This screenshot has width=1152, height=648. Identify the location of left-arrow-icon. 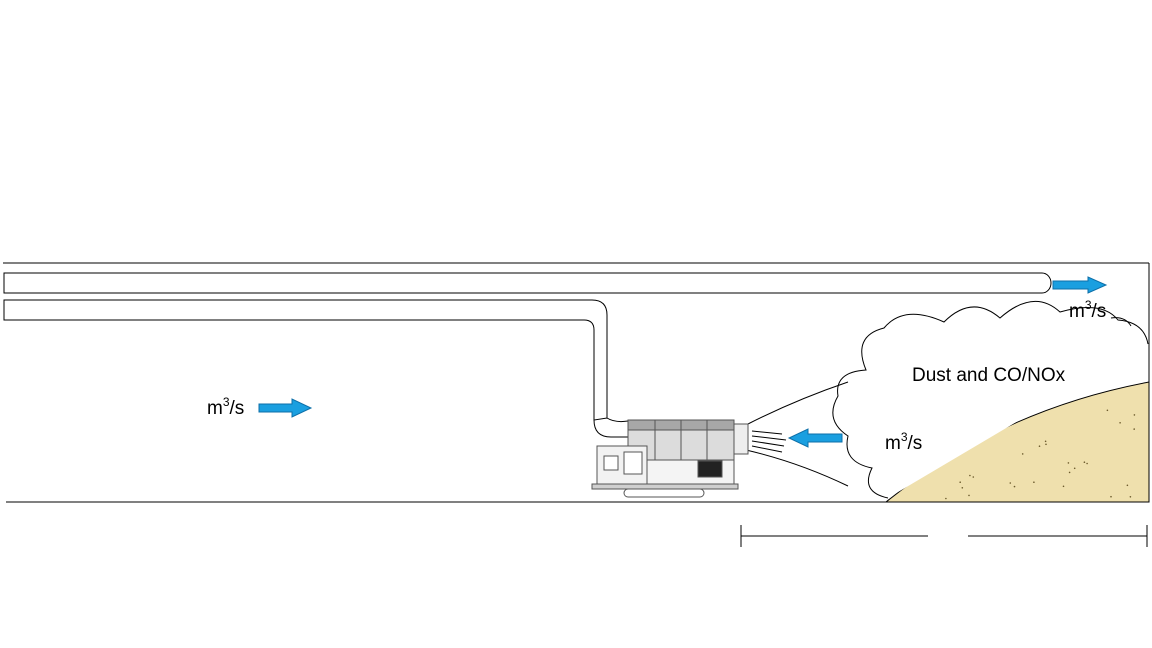
(815, 438).